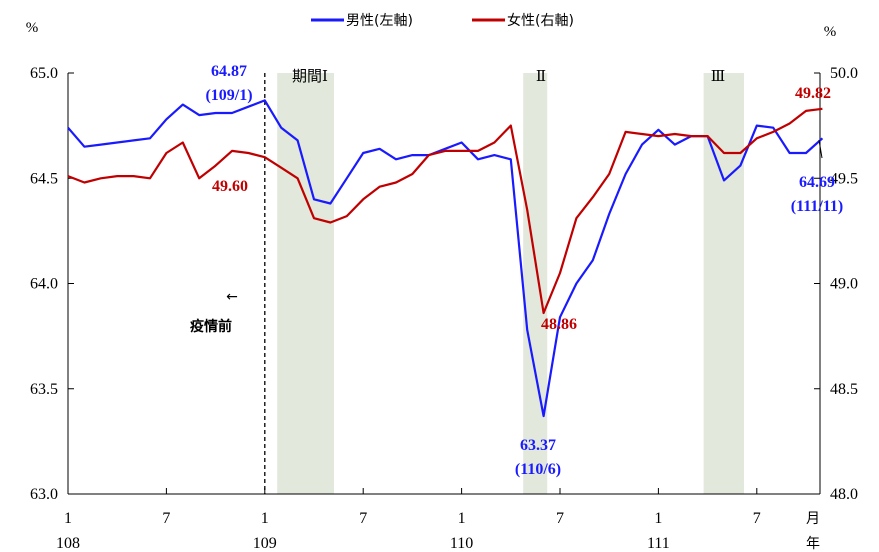 The height and width of the screenshot is (552, 879). I want to click on annotation-value: 63.37, so click(538, 445).